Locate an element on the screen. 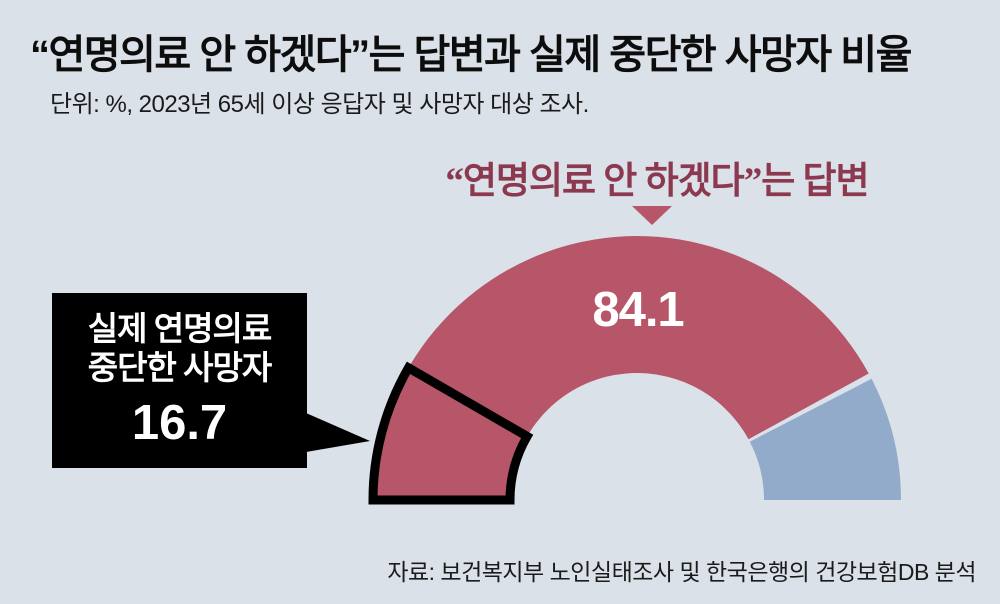 The height and width of the screenshot is (604, 1000). gauge-segment-remainder is located at coordinates (825, 439).